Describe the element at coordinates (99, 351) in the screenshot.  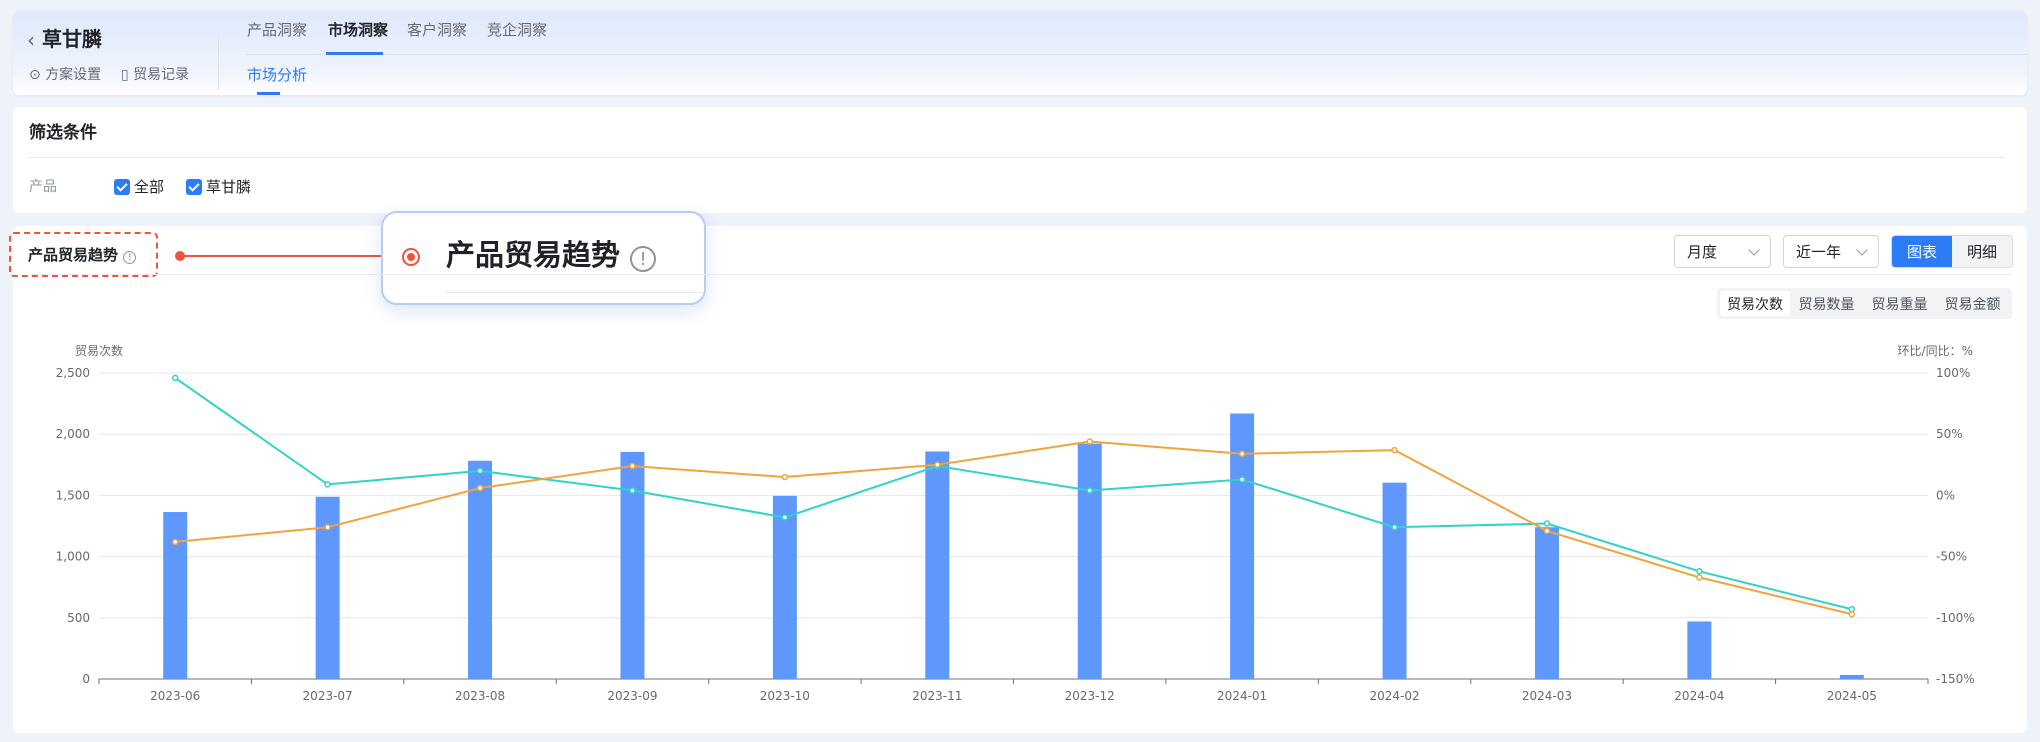
I see `left-axis-label: 贸易次数` at that location.